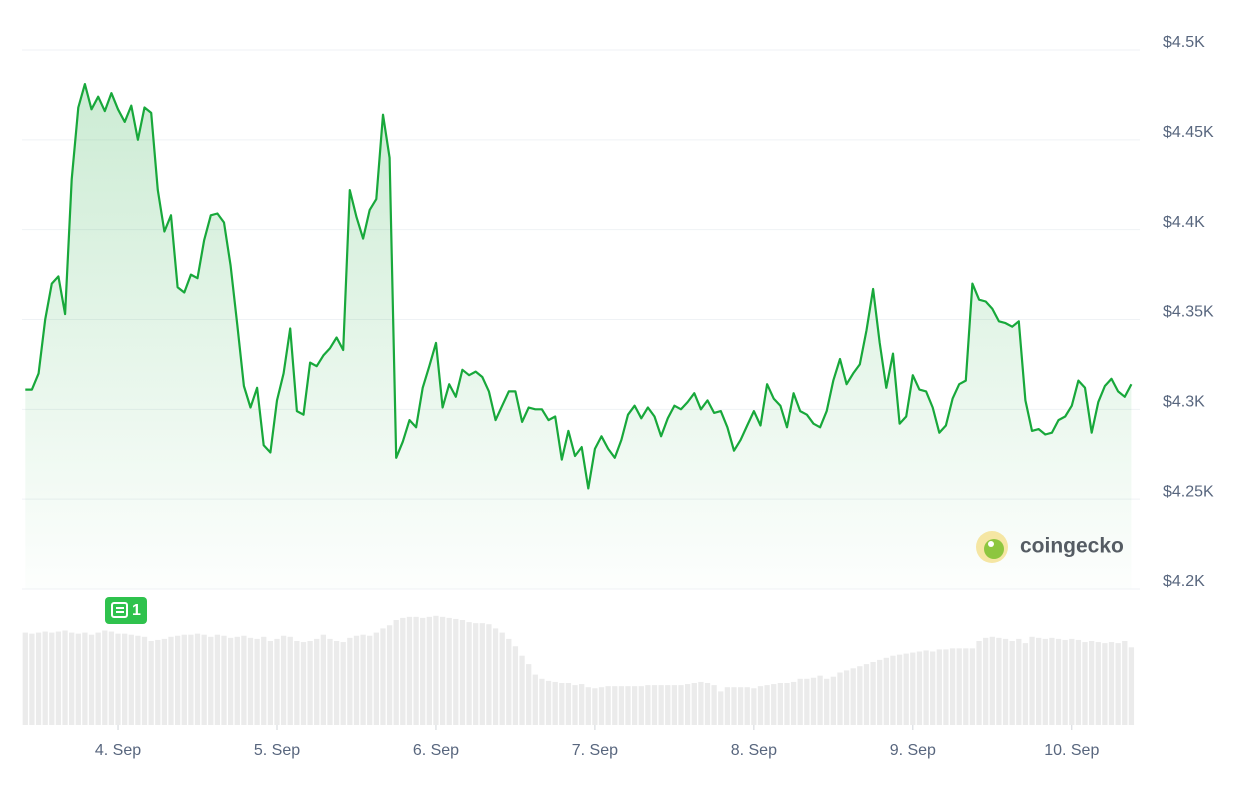 This screenshot has height=789, width=1252. Describe the element at coordinates (1188, 491) in the screenshot. I see `y-tick-label: $4.25K` at that location.